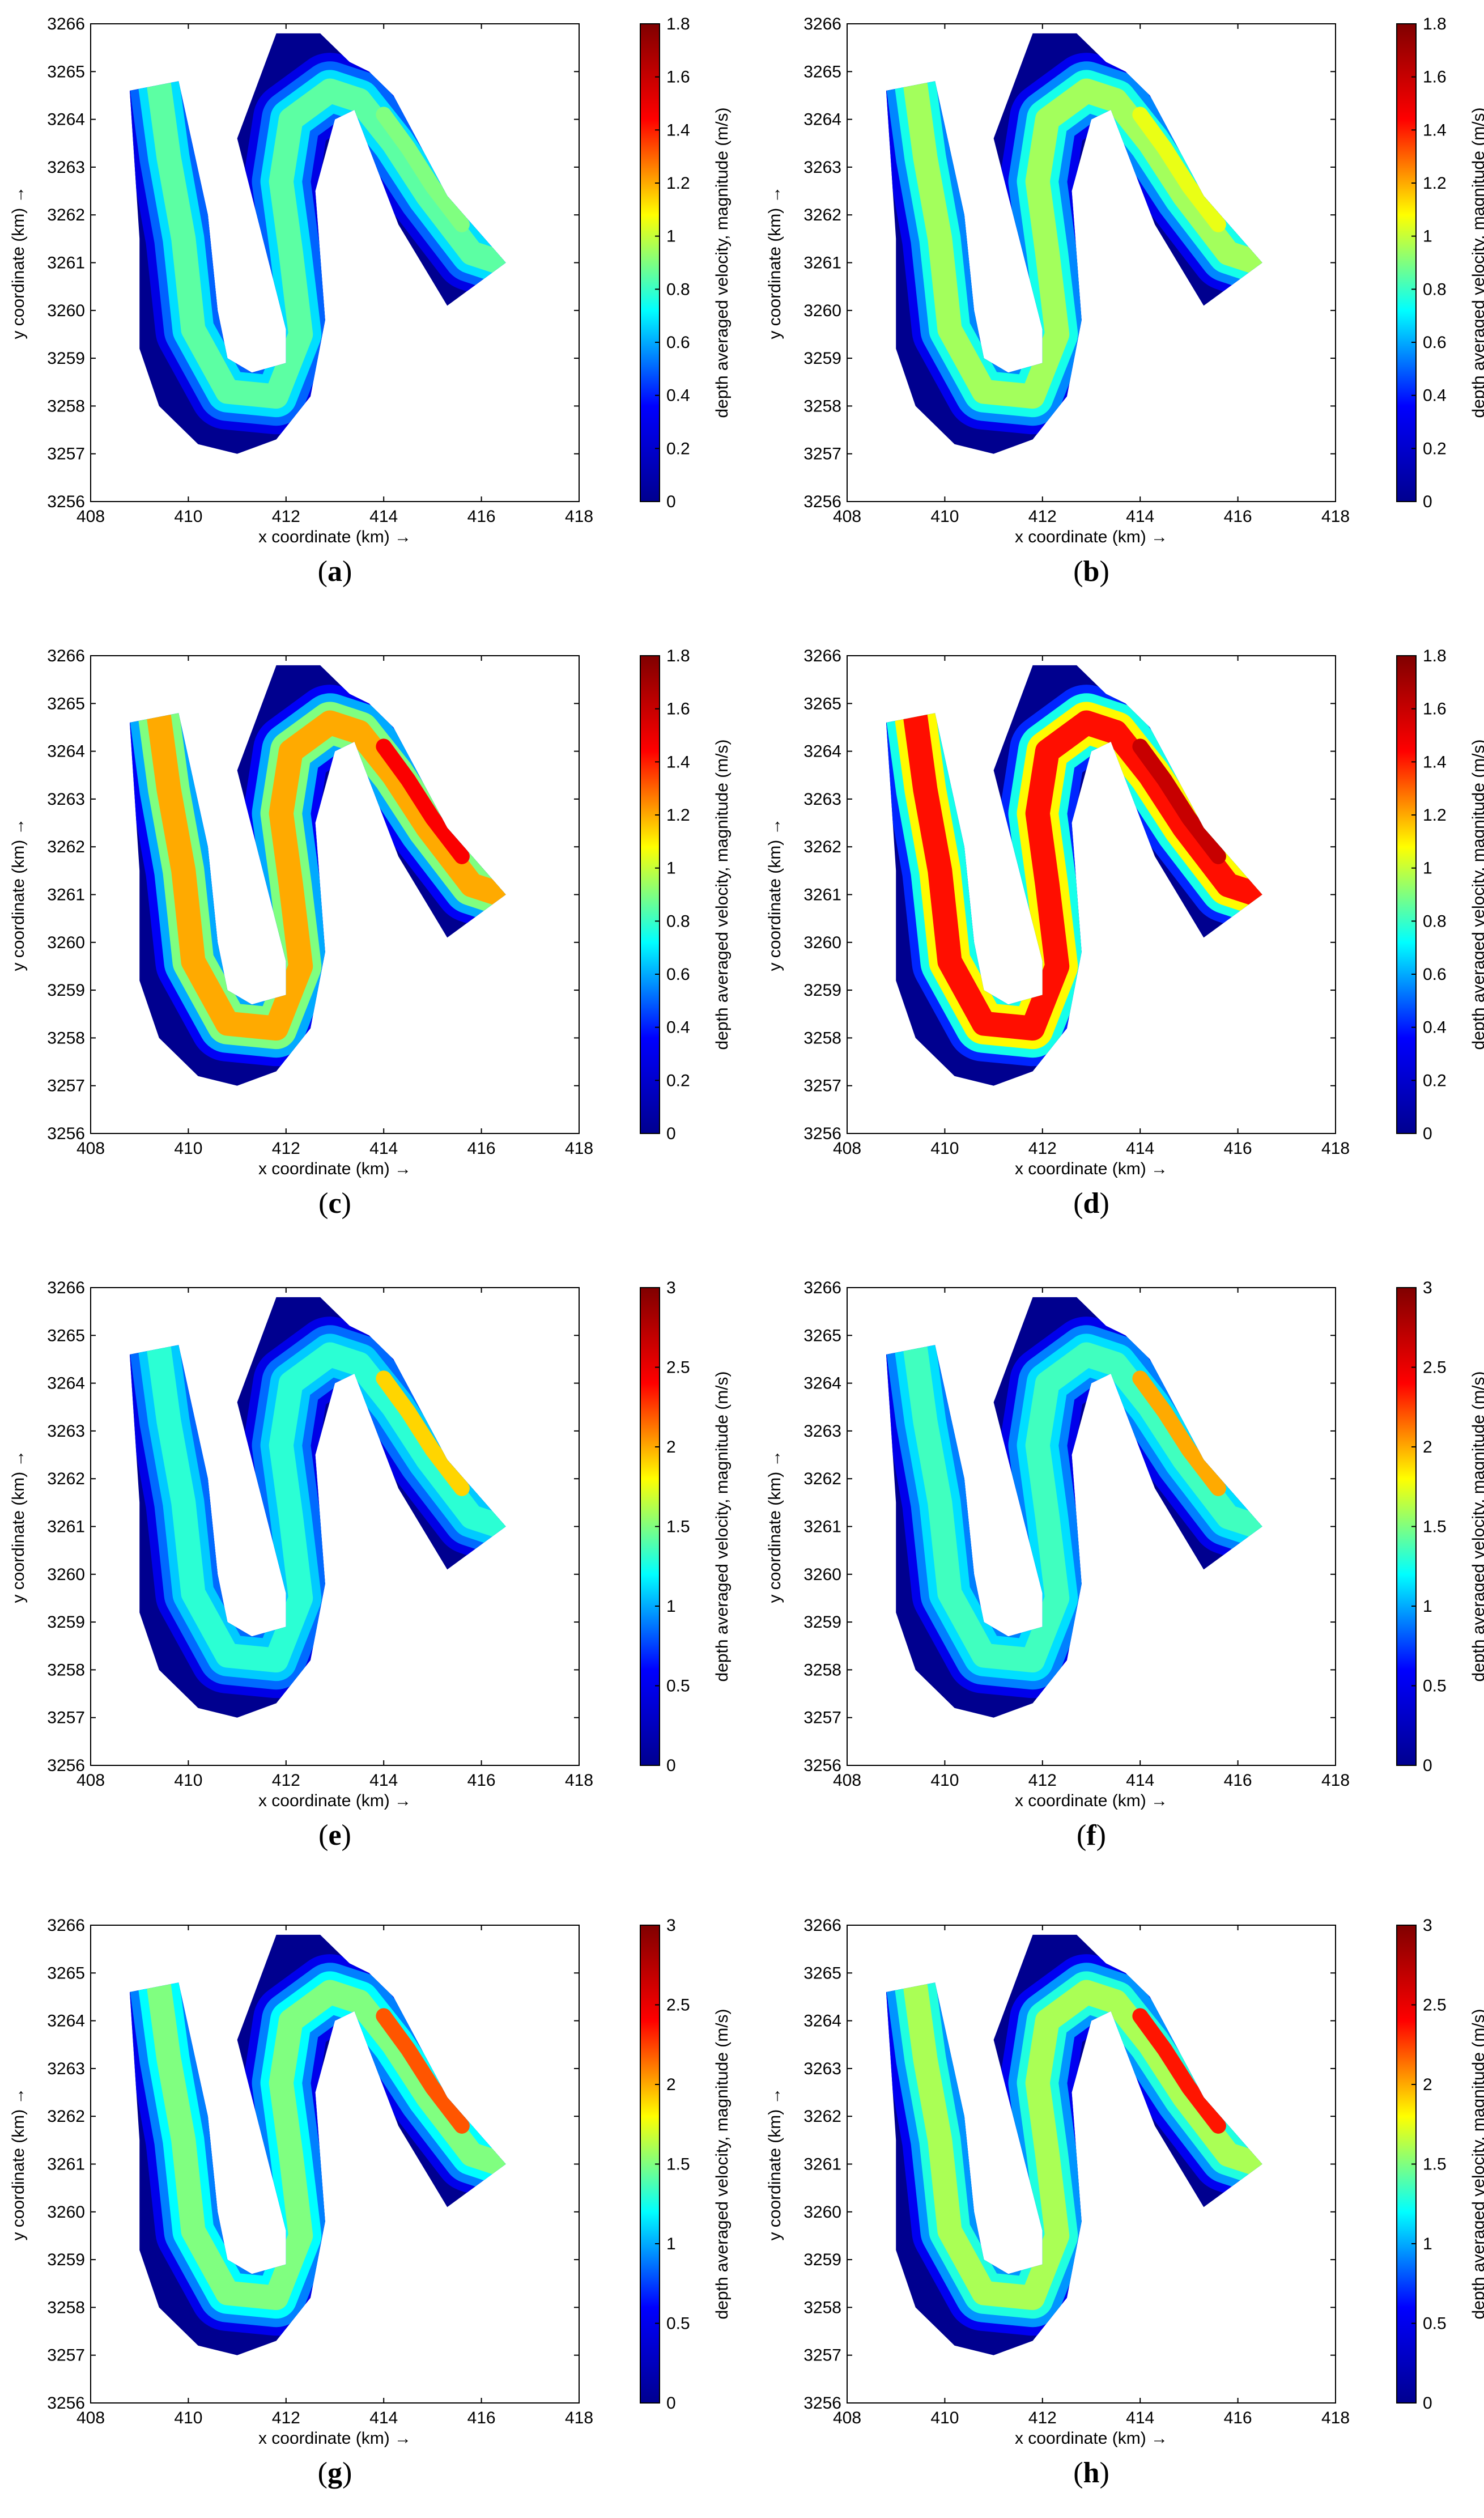 The image size is (1484, 2518). What do you see at coordinates (822, 1086) in the screenshot?
I see `y-tick-label: 3257` at bounding box center [822, 1086].